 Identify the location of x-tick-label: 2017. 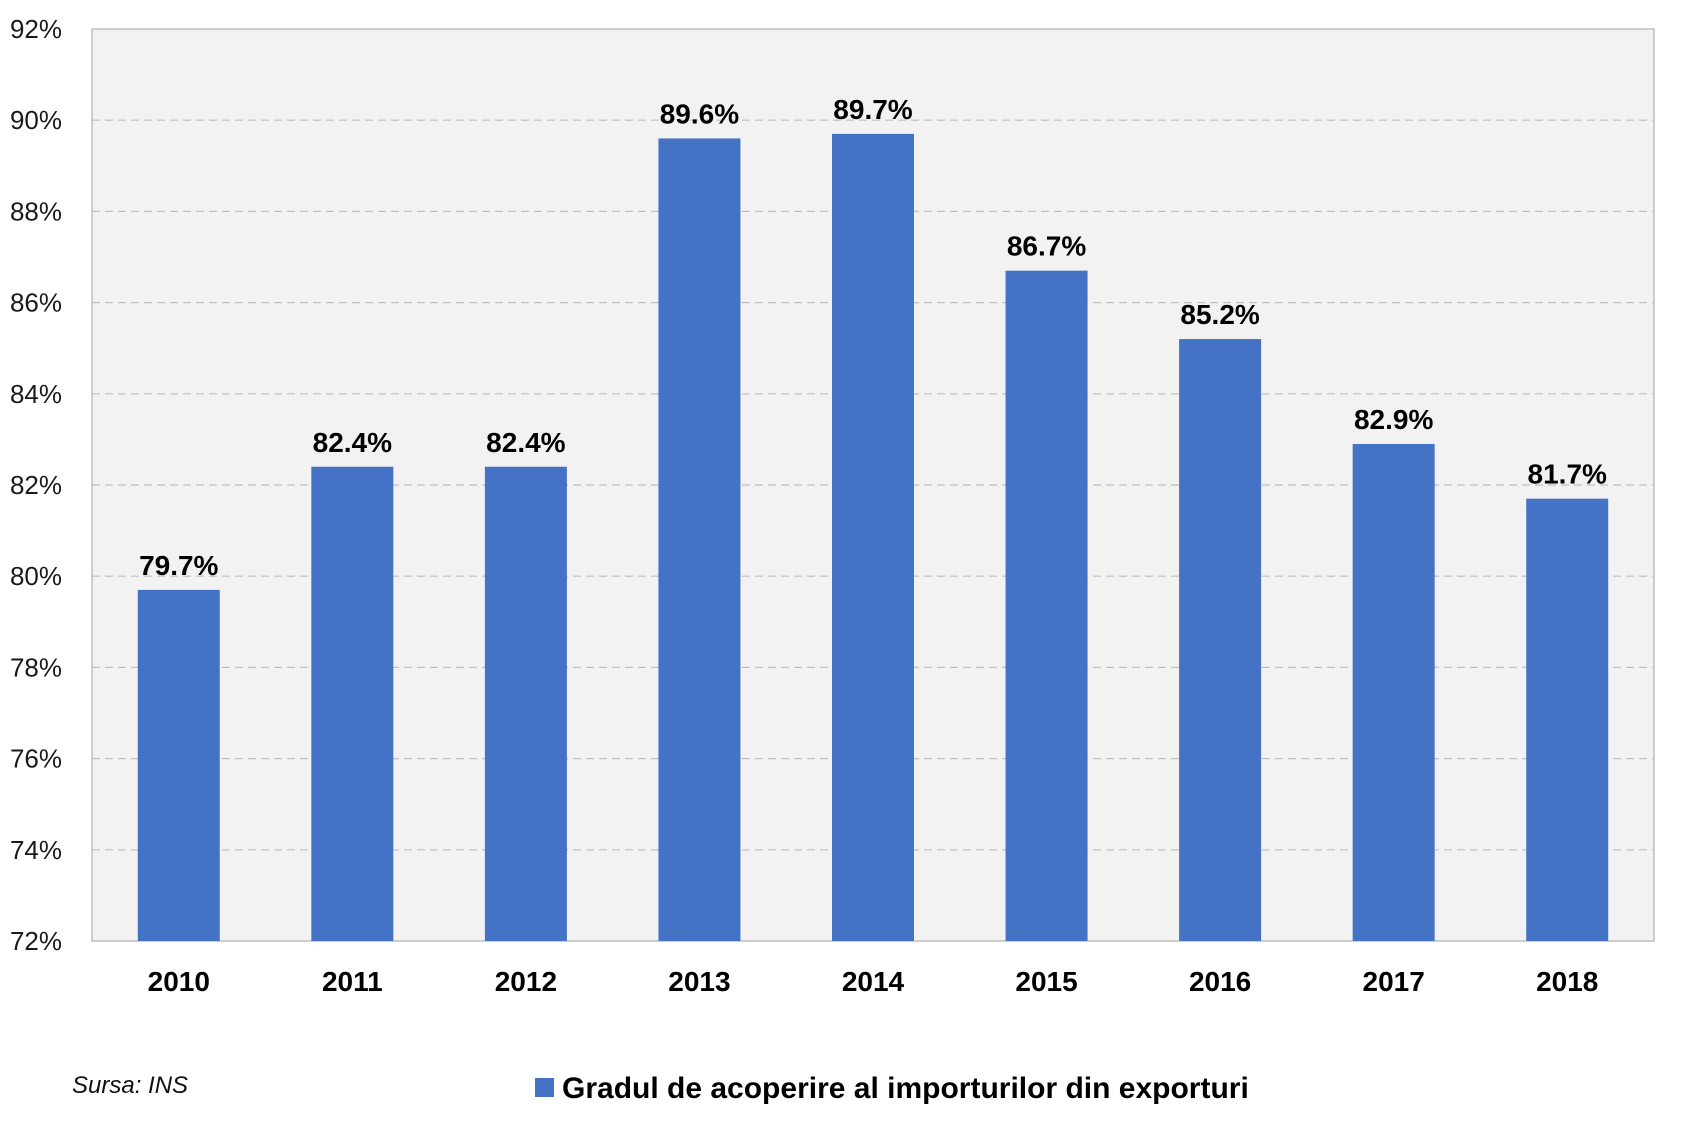
(1394, 981).